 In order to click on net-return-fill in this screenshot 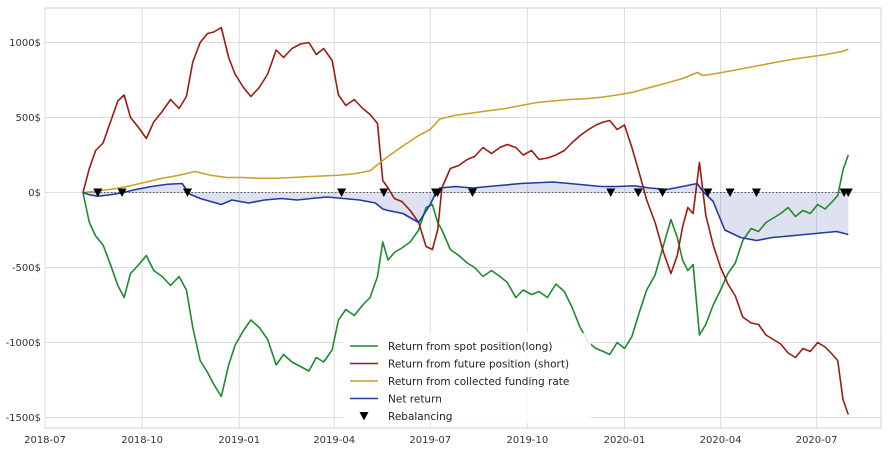, I will do `click(466, 211)`.